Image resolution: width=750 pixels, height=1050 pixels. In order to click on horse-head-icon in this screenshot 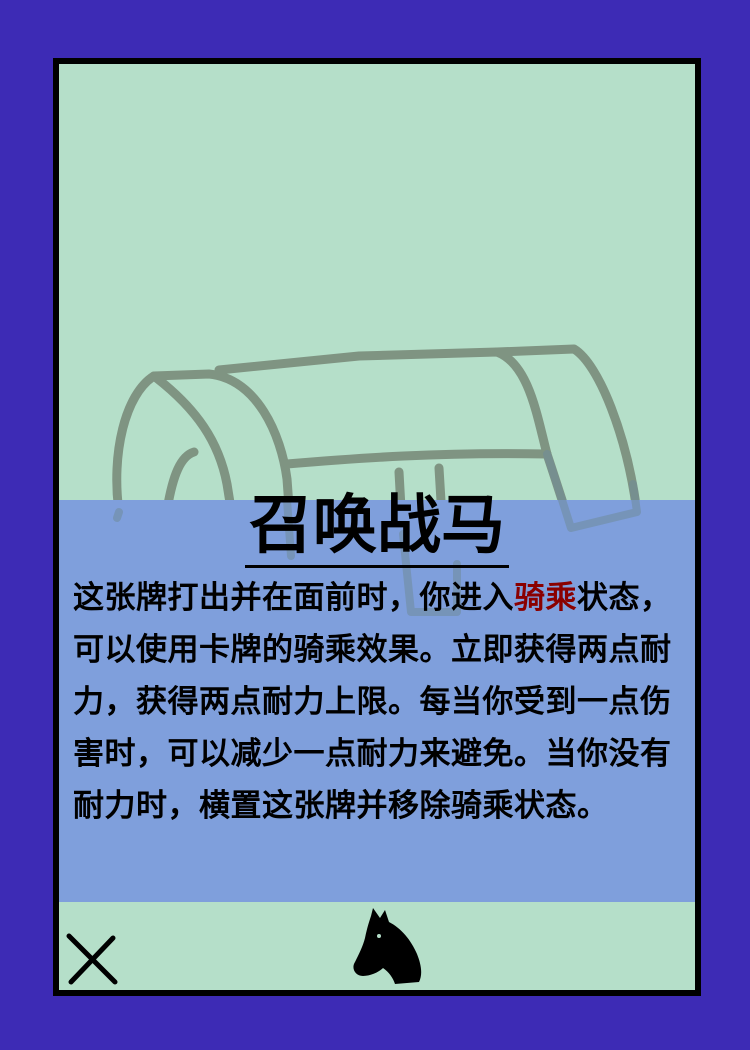, I will do `click(387, 946)`.